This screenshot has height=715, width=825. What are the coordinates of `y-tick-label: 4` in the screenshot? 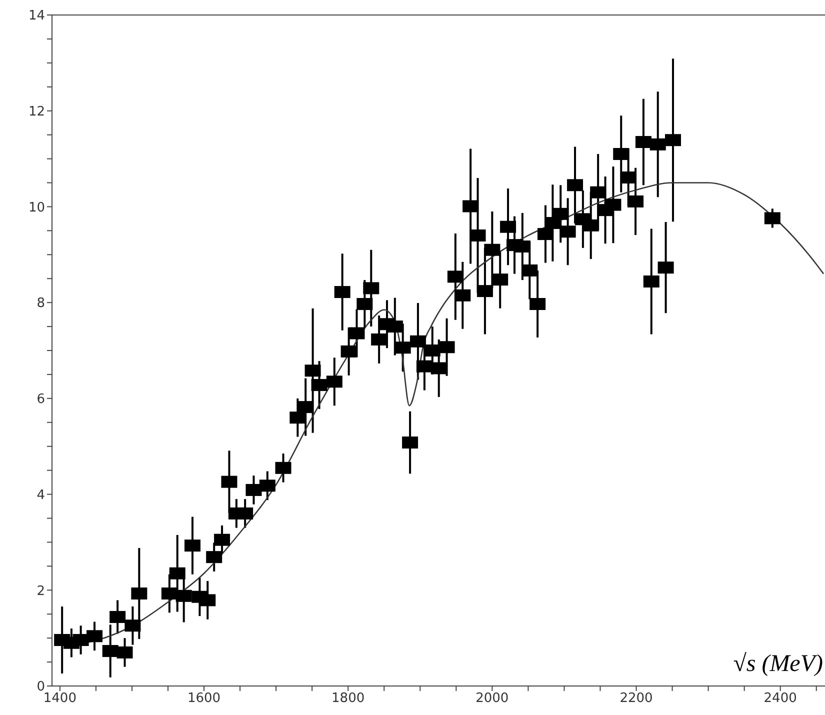 It's located at (40, 495).